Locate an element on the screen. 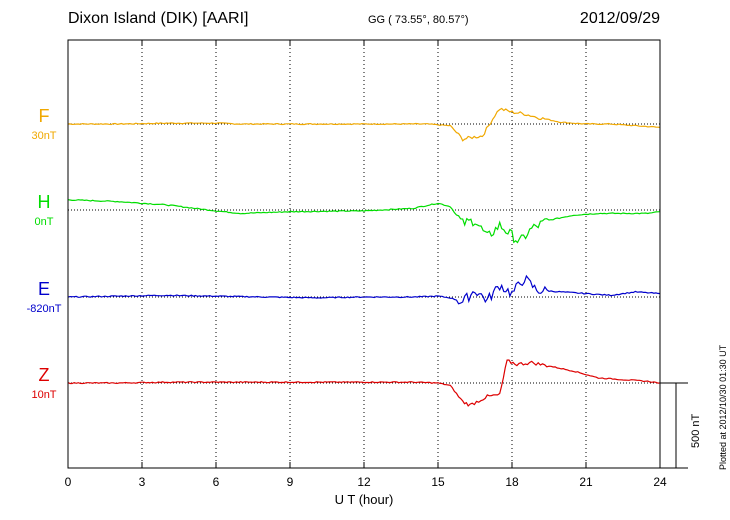 The width and height of the screenshot is (730, 520). series-label-z: Z is located at coordinates (44, 375).